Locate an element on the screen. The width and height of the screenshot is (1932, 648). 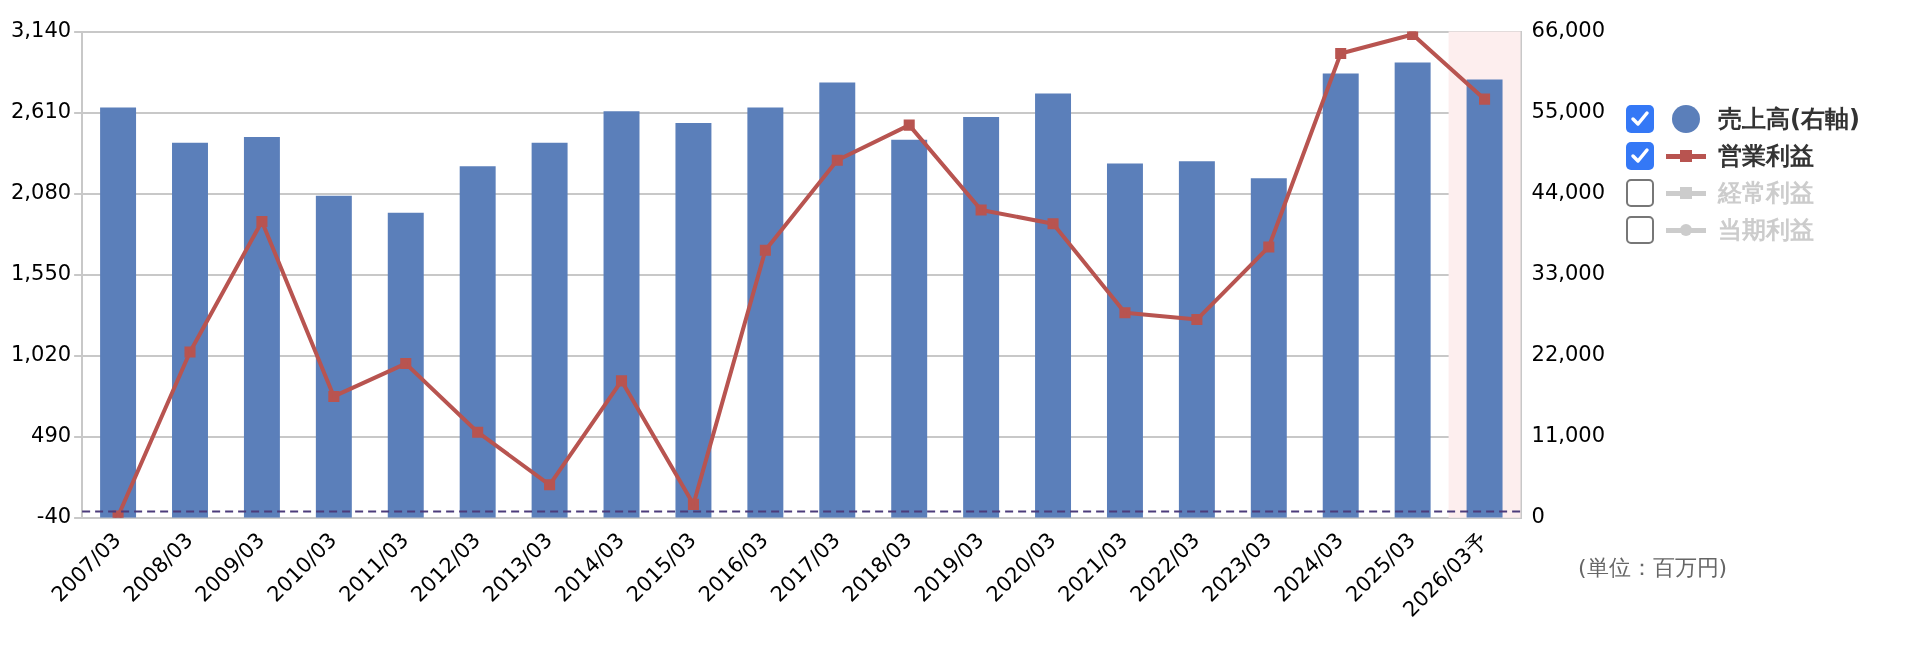
y2-tick-label: 22,000 is located at coordinates (1568, 354).